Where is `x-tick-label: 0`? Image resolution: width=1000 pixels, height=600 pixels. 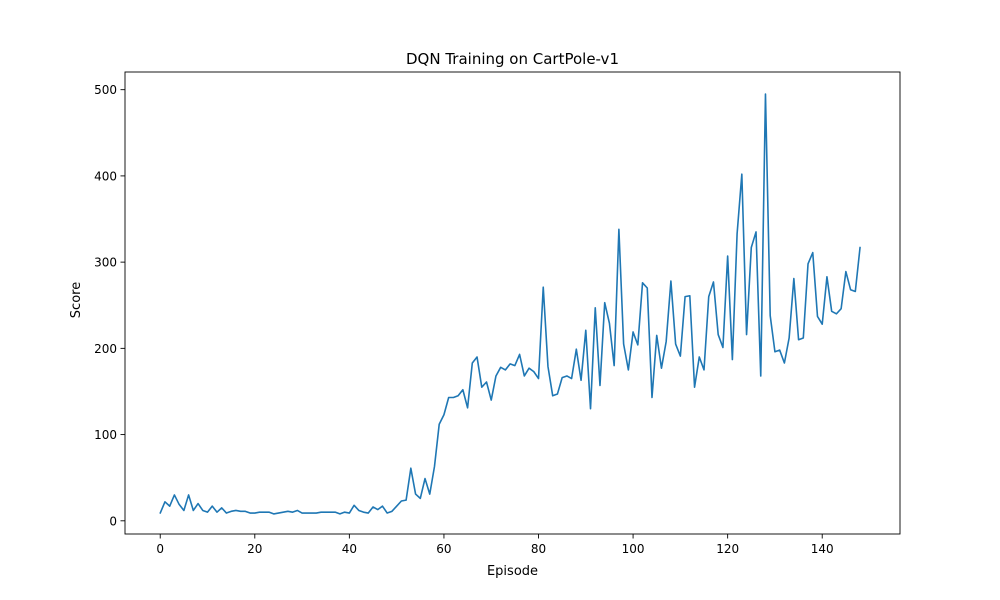 x-tick-label: 0 is located at coordinates (160, 549).